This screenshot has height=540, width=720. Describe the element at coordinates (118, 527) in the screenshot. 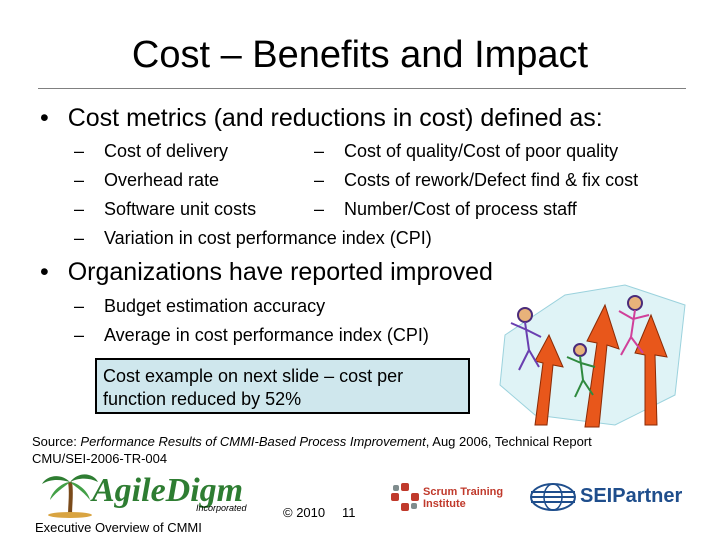

I see `footer-caption: Executive Overview of CMMI` at that location.